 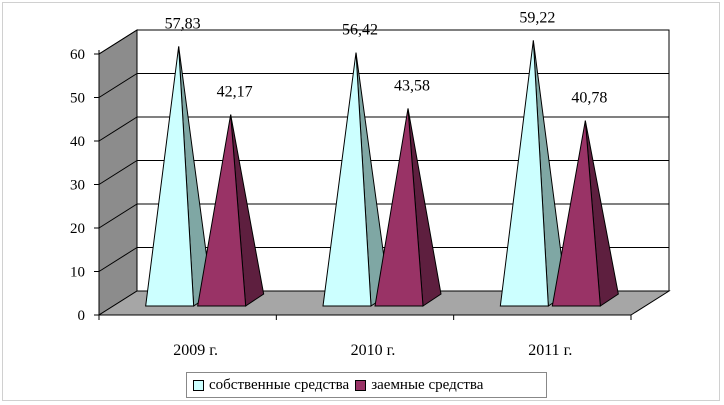 What do you see at coordinates (537, 17) in the screenshot?
I see `data-label: 59,22` at bounding box center [537, 17].